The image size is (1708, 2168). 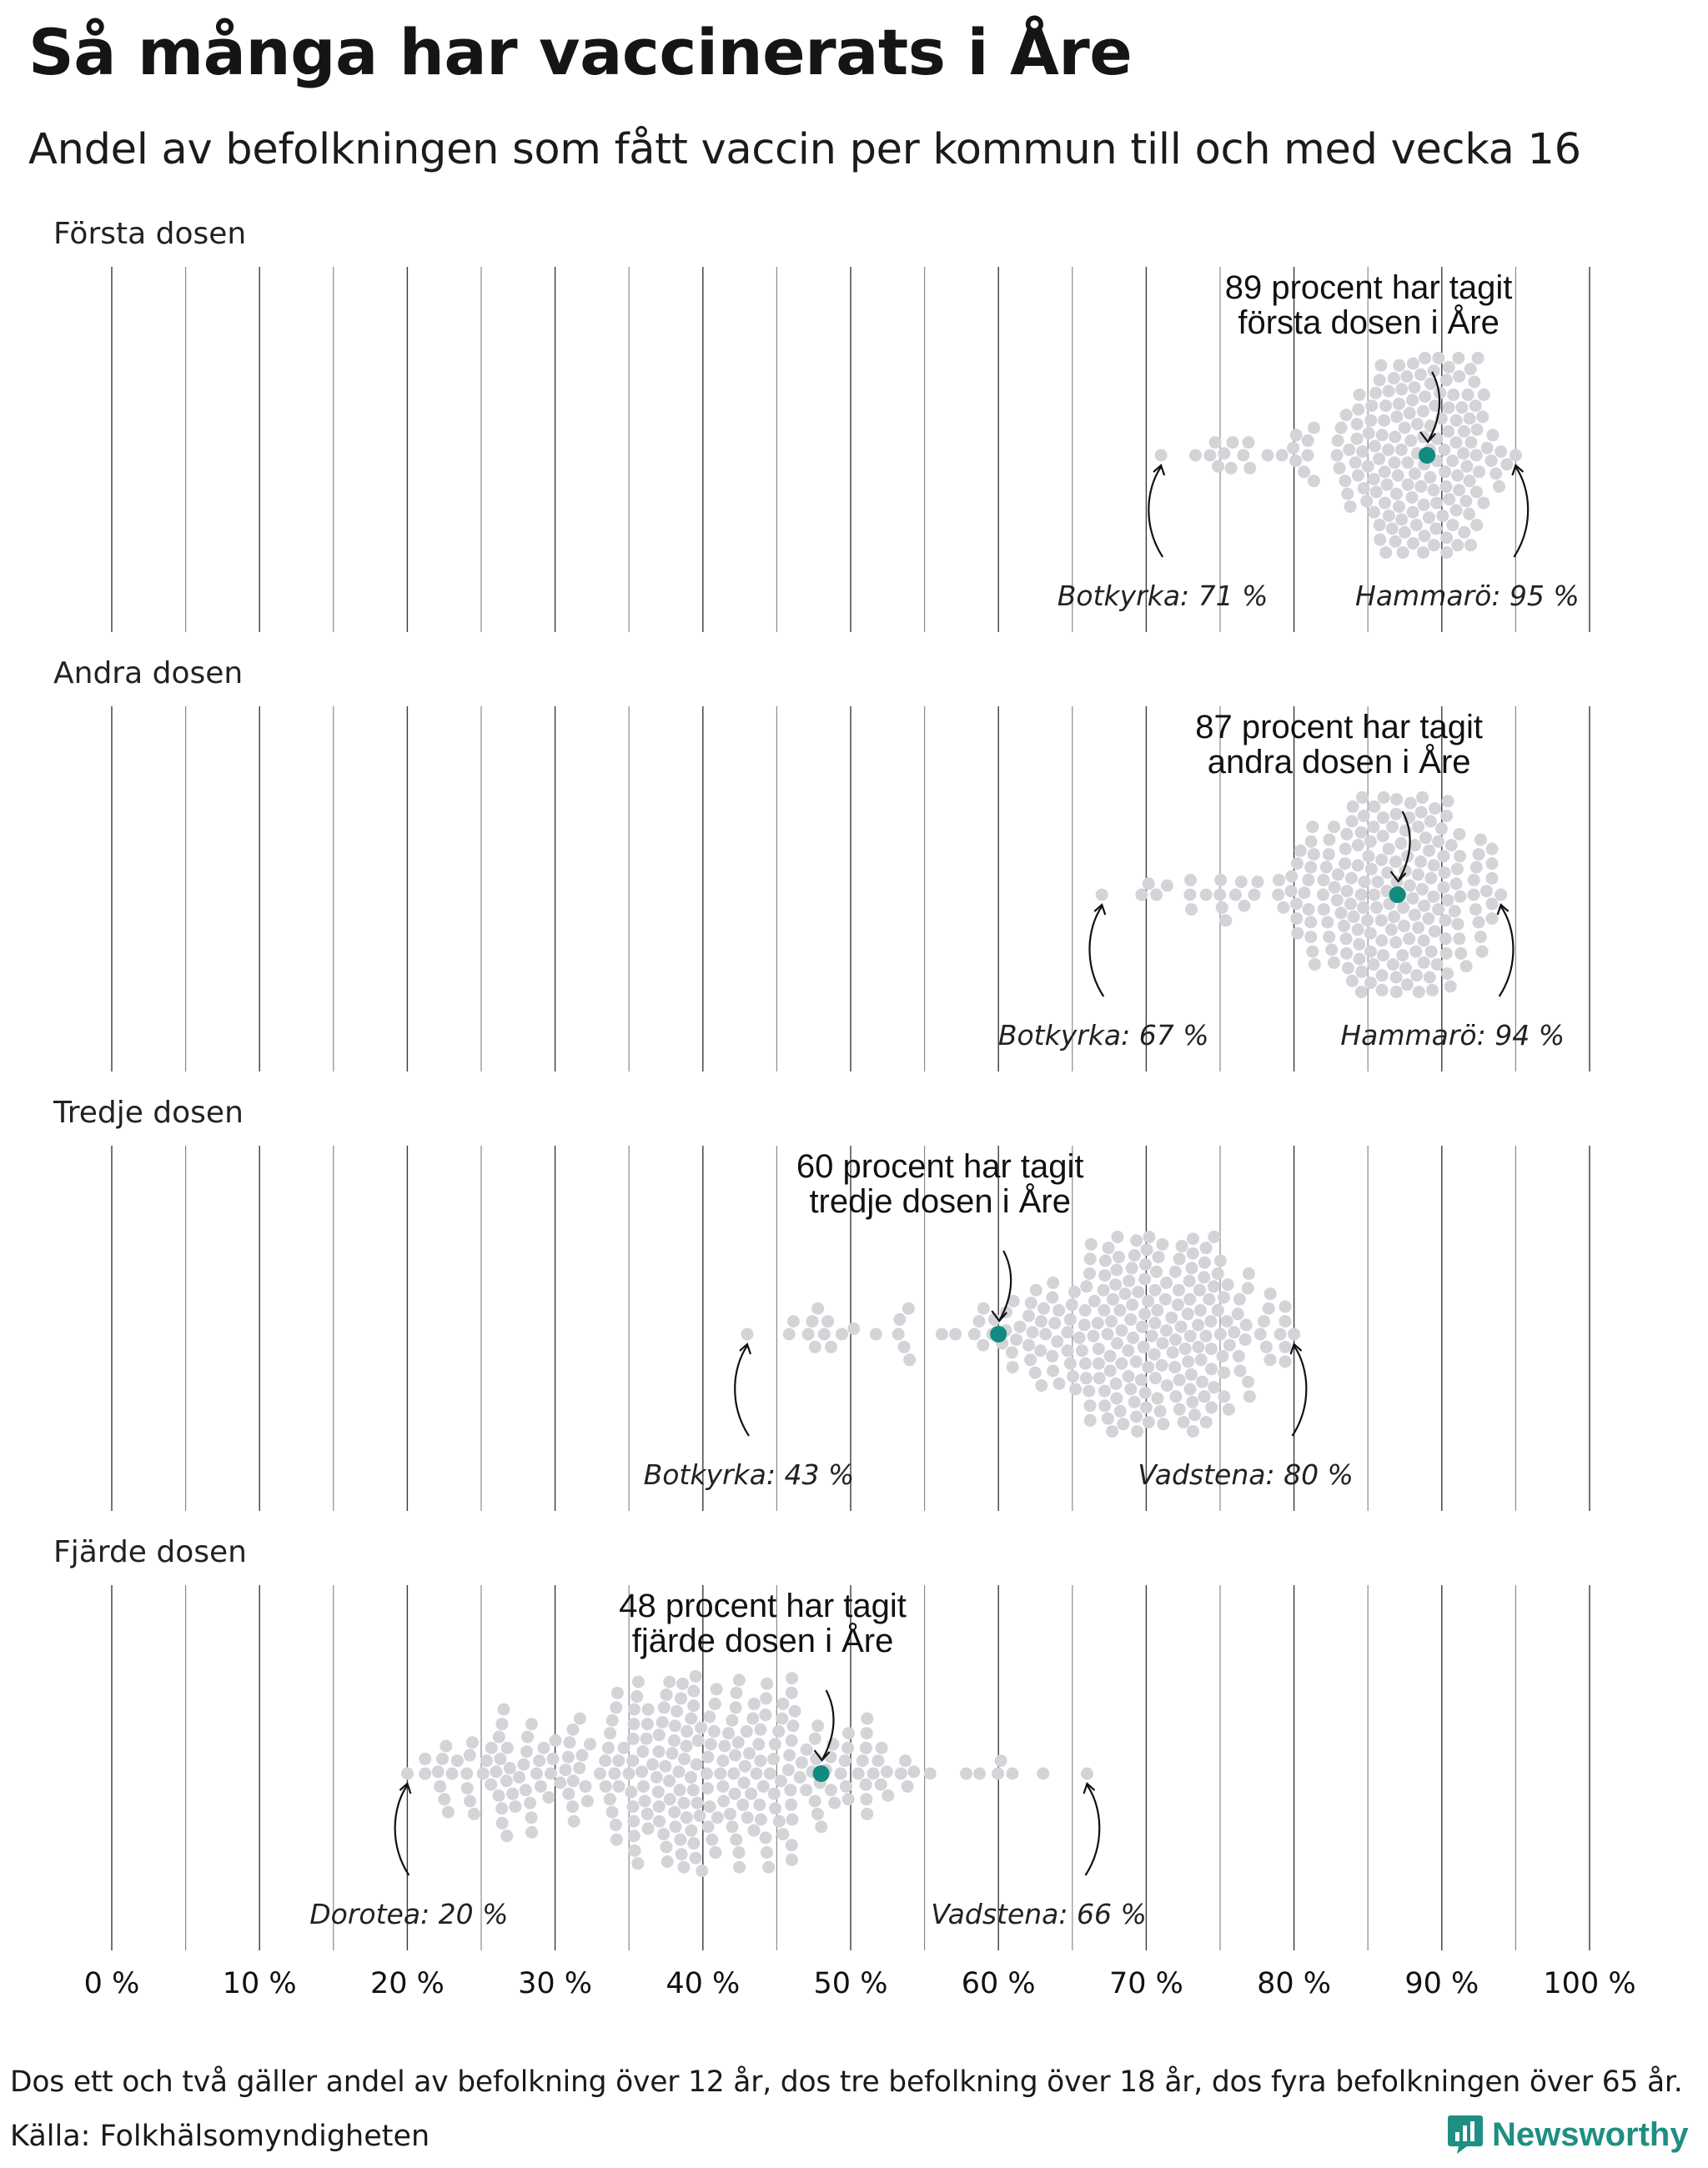 What do you see at coordinates (763, 1640) in the screenshot?
I see `highlight-callout-line2: fjärde dosen i Åre` at bounding box center [763, 1640].